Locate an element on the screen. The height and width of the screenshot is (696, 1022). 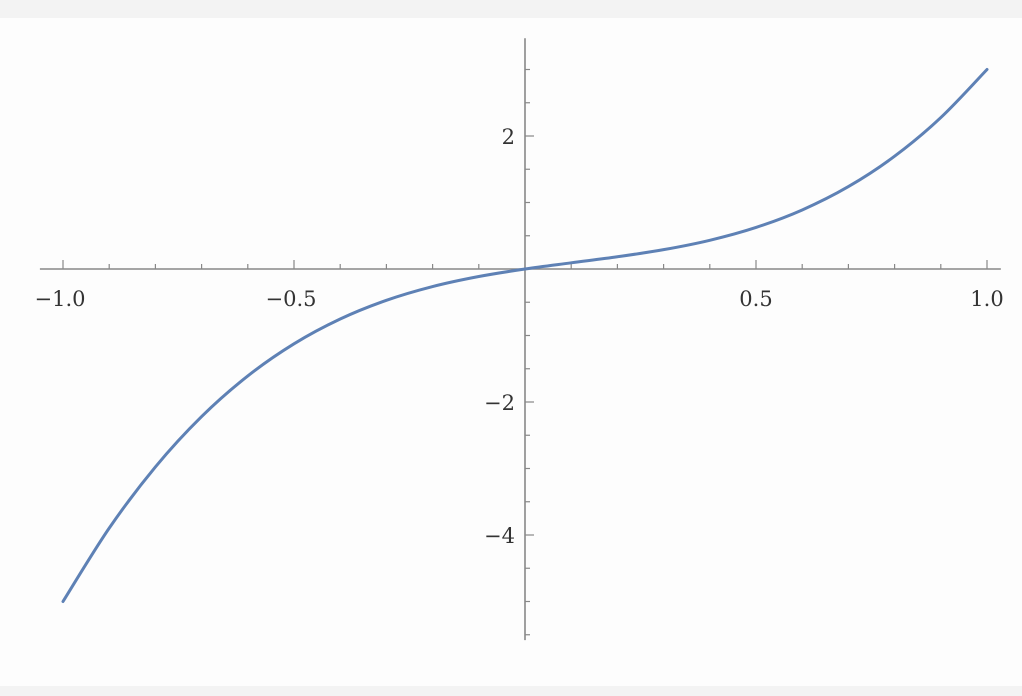
y-tick-label: −4 is located at coordinates (499, 536).